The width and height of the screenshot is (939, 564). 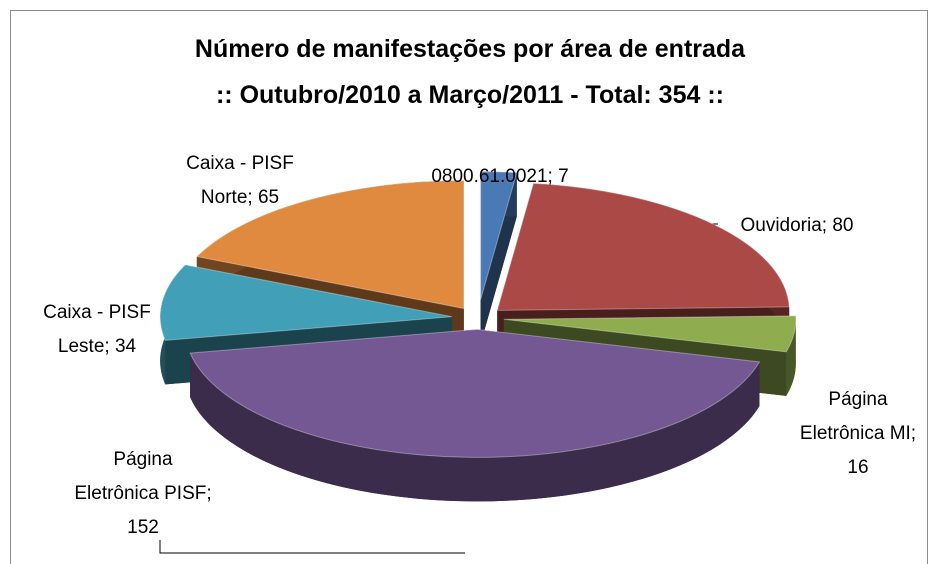 I want to click on data-label: Página Eletrônica PISF; 152, so click(x=142, y=493).